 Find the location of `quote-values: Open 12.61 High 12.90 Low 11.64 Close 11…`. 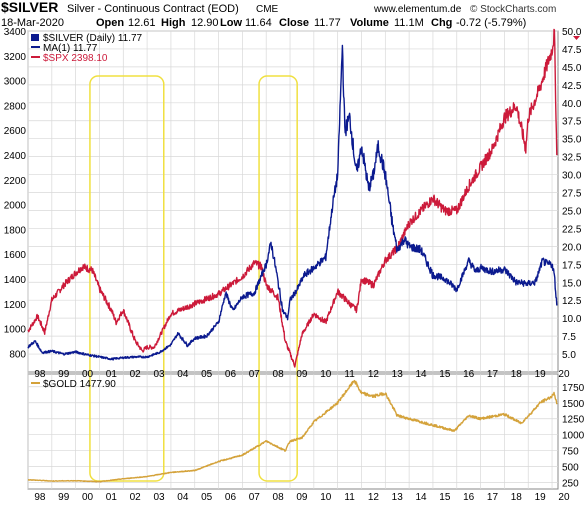

quote-values: Open 12.61 High 12.90 Low 11.64 Close 11… is located at coordinates (311, 23).